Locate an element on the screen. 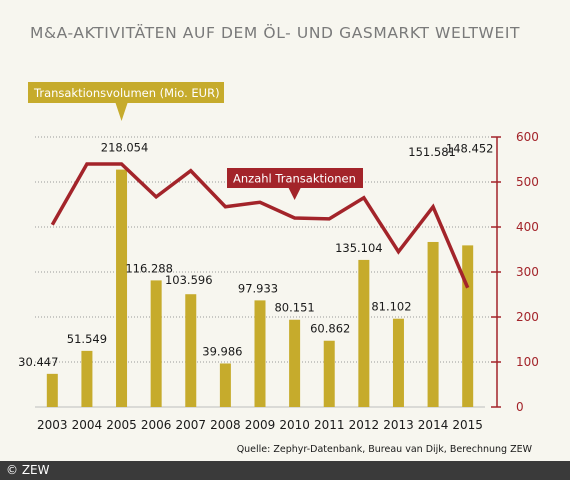 This screenshot has width=570, height=480. right-axis-tick-label: 100 is located at coordinates (527, 362).